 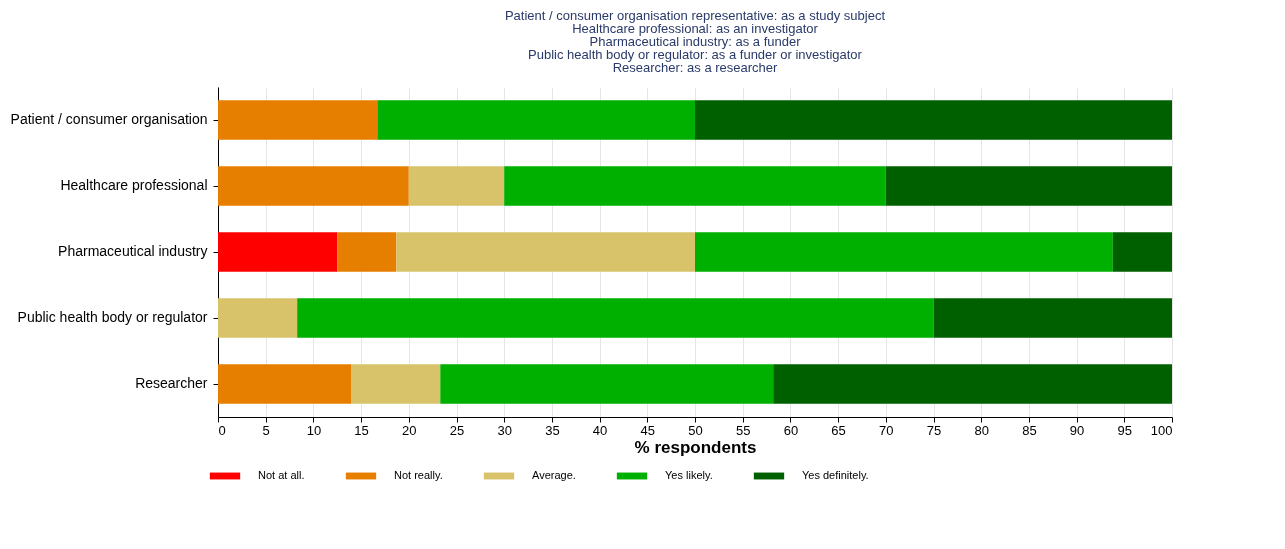 I want to click on legend-label: Not really., so click(x=418, y=475).